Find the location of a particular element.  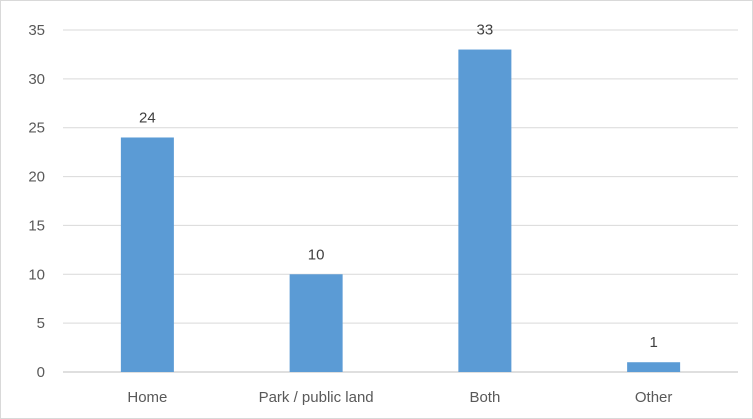

y-tick-label: 15 is located at coordinates (36, 225).